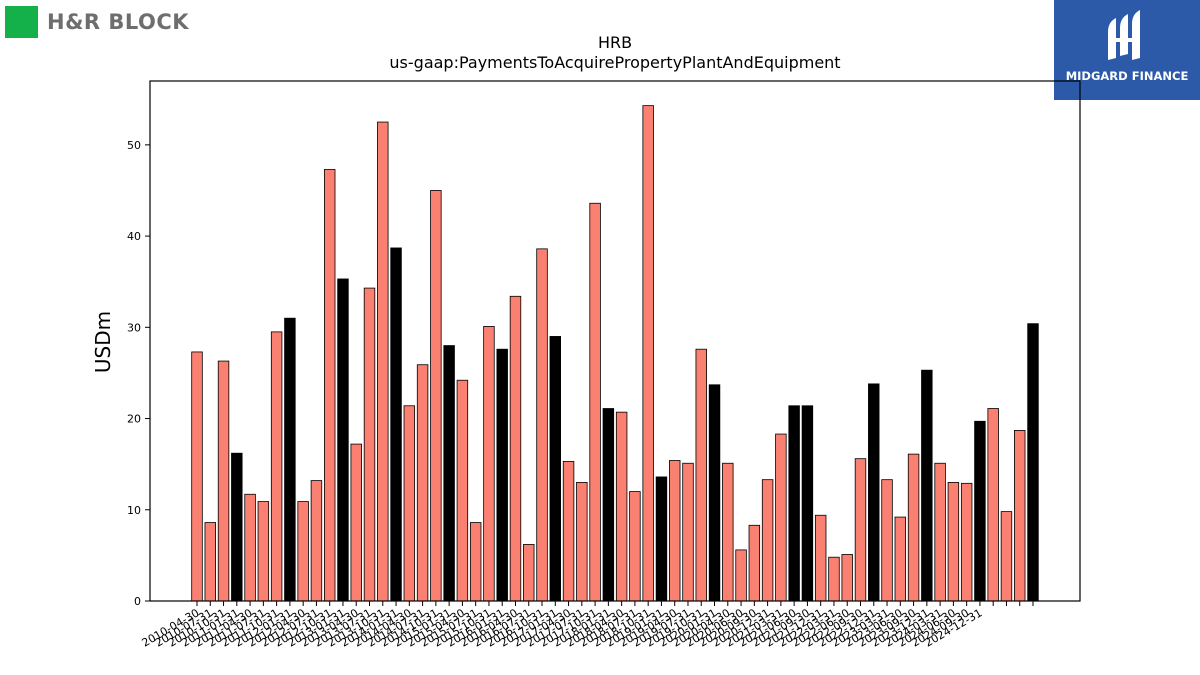 The height and width of the screenshot is (675, 1200). Describe the element at coordinates (138, 373) in the screenshot. I see `y-axis: 0 10 20 30 40 50` at that location.